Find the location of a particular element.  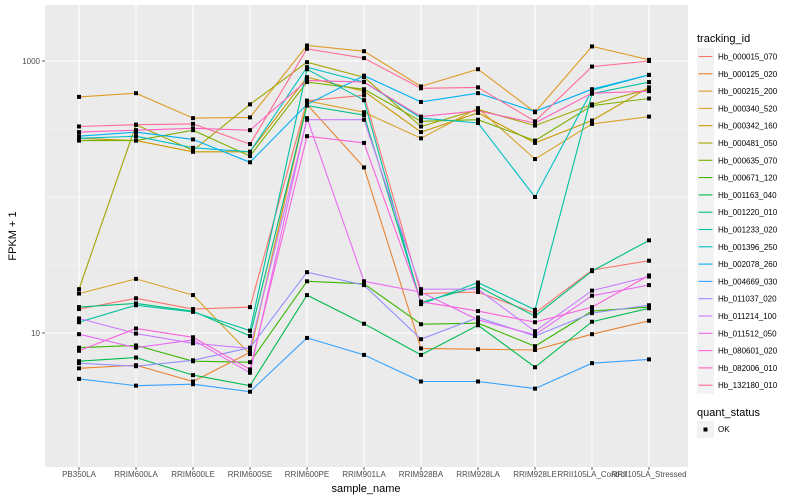

x-tick-label: RRIM600LA is located at coordinates (136, 474).